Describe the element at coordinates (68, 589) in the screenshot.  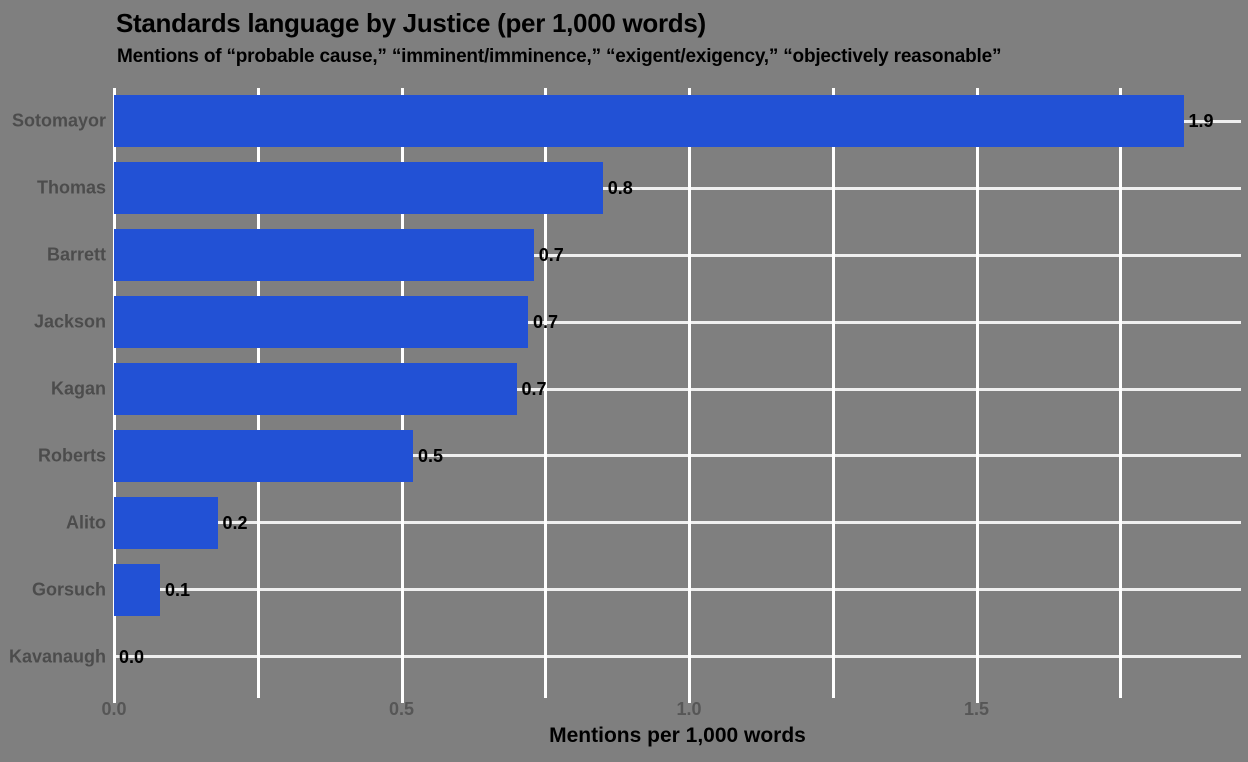
I see `y-tick-label: Gorsuch` at that location.